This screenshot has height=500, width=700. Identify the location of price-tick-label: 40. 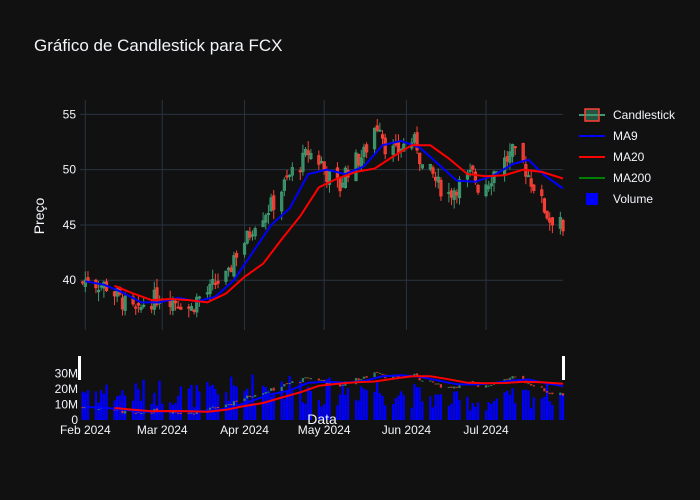
(70, 280).